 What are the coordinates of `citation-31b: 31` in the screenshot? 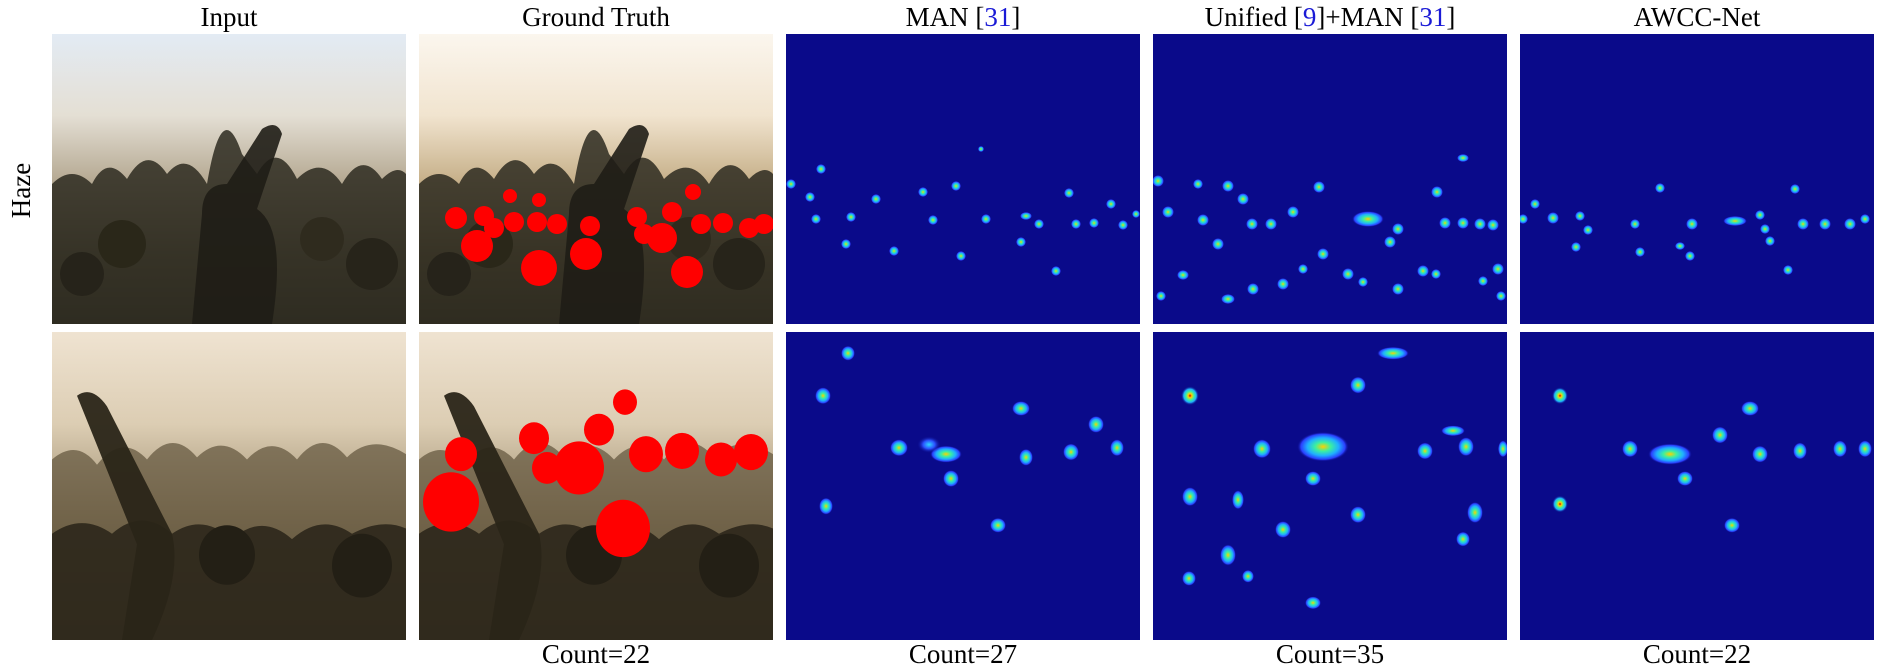 It's located at (1433, 17).